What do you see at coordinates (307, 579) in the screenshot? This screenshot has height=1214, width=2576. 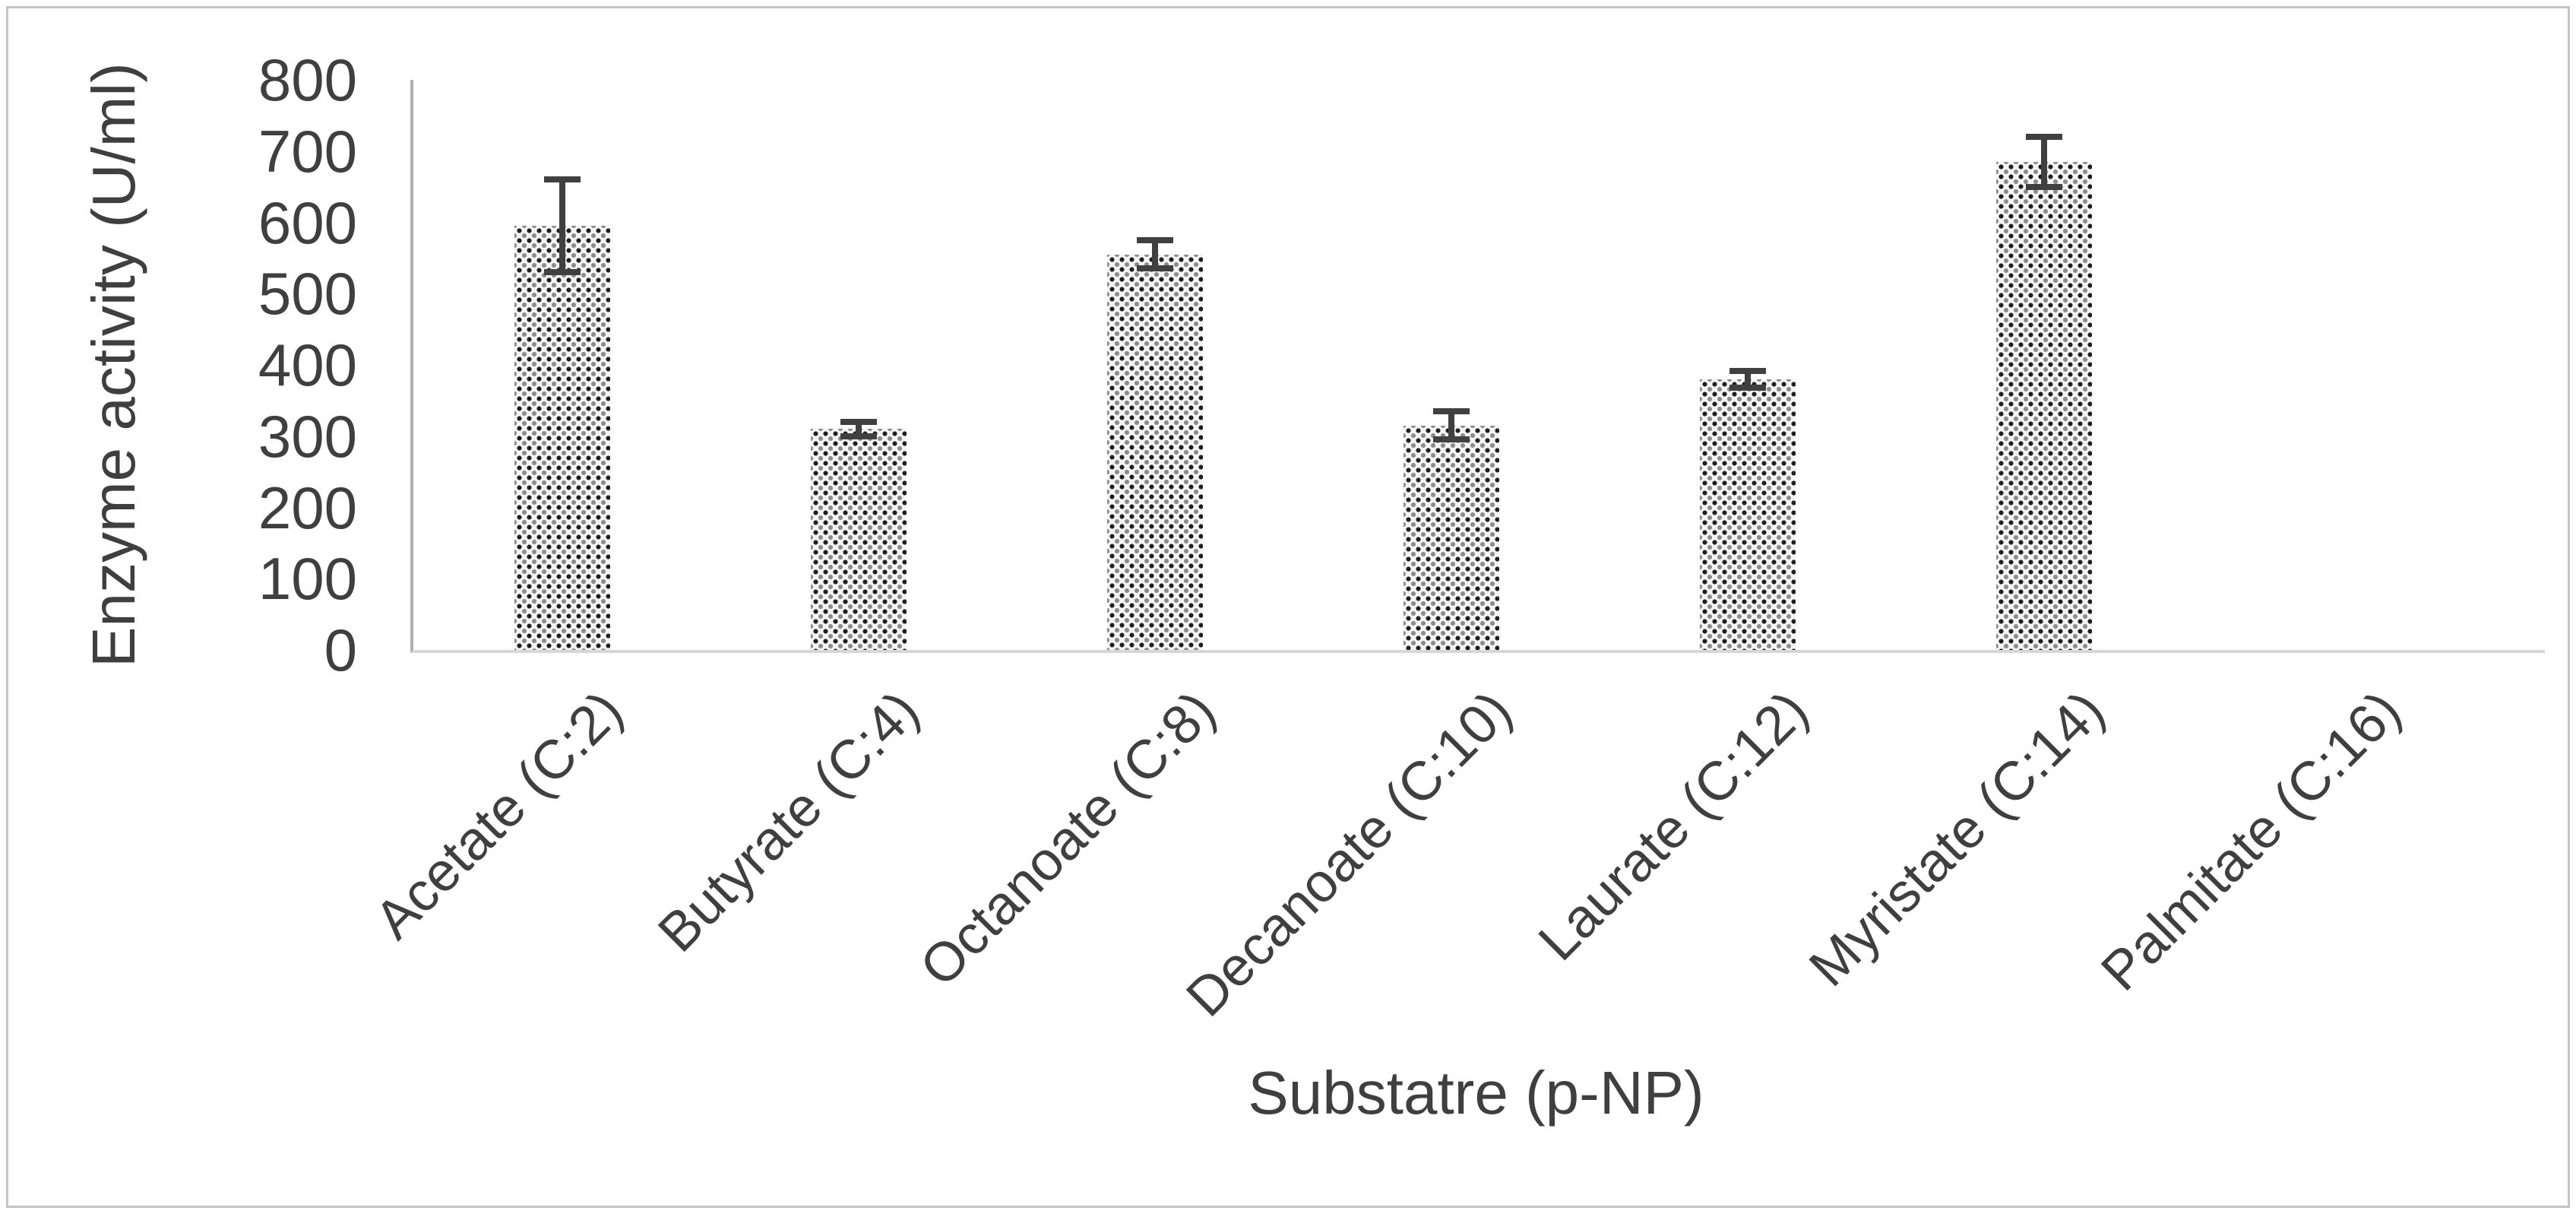 I see `y-tick-label-100: 100` at bounding box center [307, 579].